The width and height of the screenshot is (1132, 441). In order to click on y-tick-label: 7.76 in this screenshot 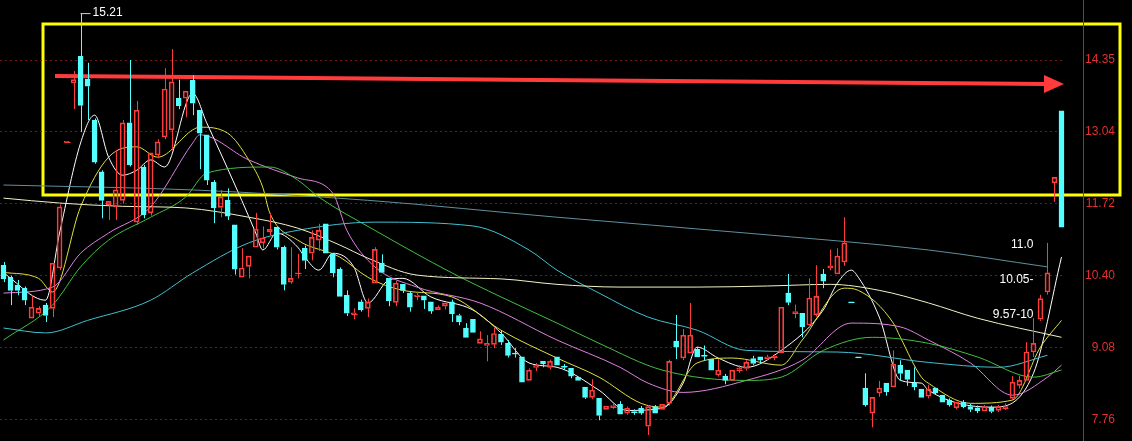, I will do `click(1103, 419)`.